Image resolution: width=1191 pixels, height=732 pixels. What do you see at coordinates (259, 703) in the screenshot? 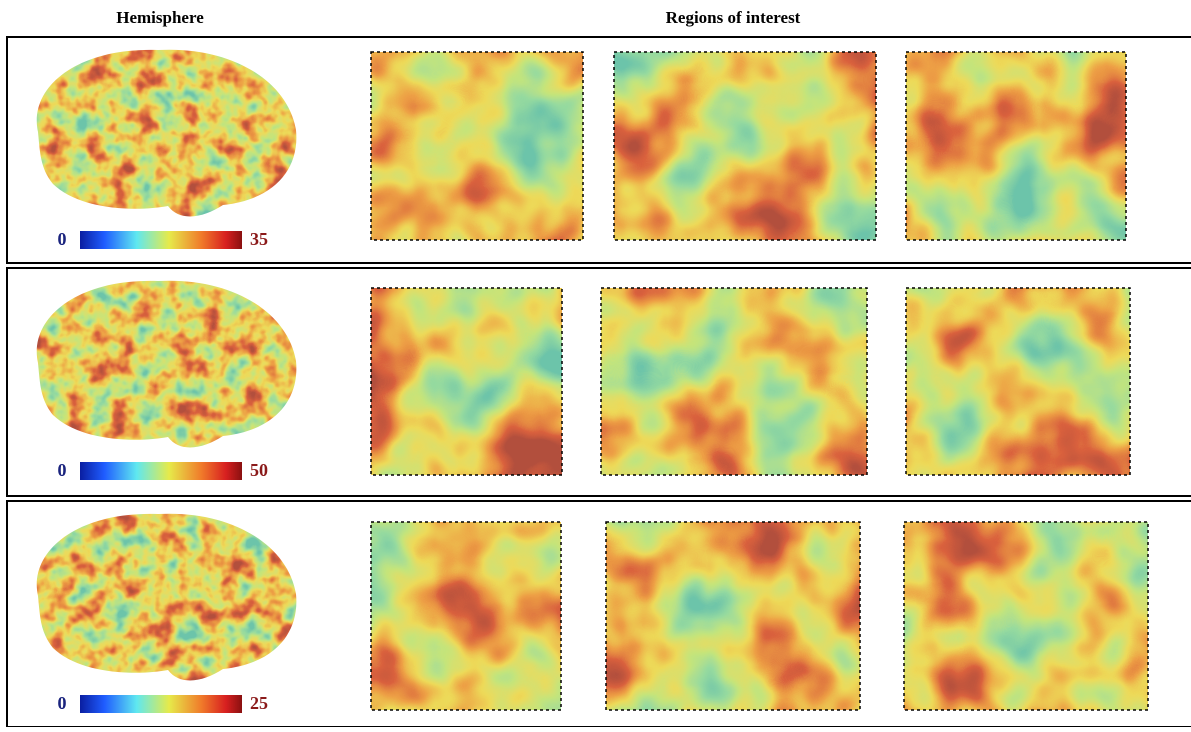
I see `colorbar-max: 25` at bounding box center [259, 703].